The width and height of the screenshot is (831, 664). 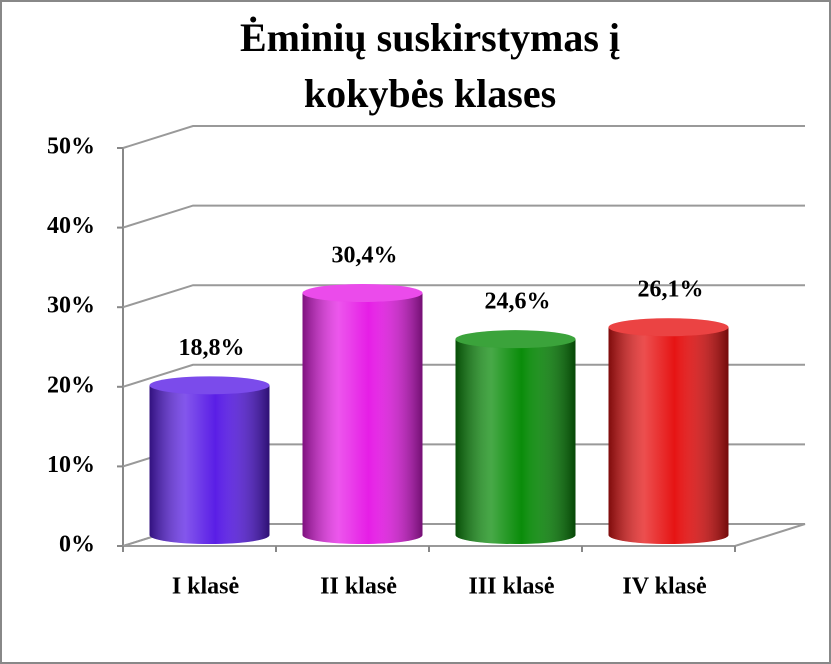 I want to click on x-tick-label: IV klasė, so click(x=664, y=587).